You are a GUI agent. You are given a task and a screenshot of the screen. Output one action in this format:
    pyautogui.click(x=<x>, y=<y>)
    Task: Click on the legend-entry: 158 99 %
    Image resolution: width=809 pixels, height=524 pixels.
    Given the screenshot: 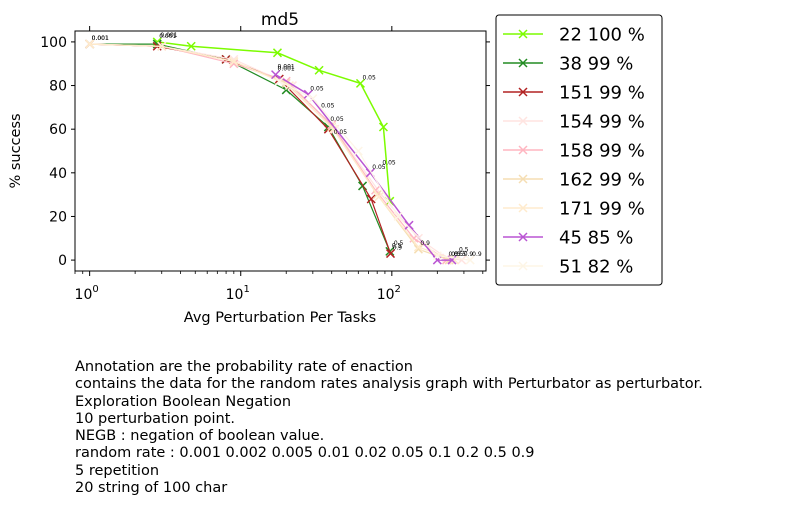 What is the action you would take?
    pyautogui.click(x=574, y=151)
    